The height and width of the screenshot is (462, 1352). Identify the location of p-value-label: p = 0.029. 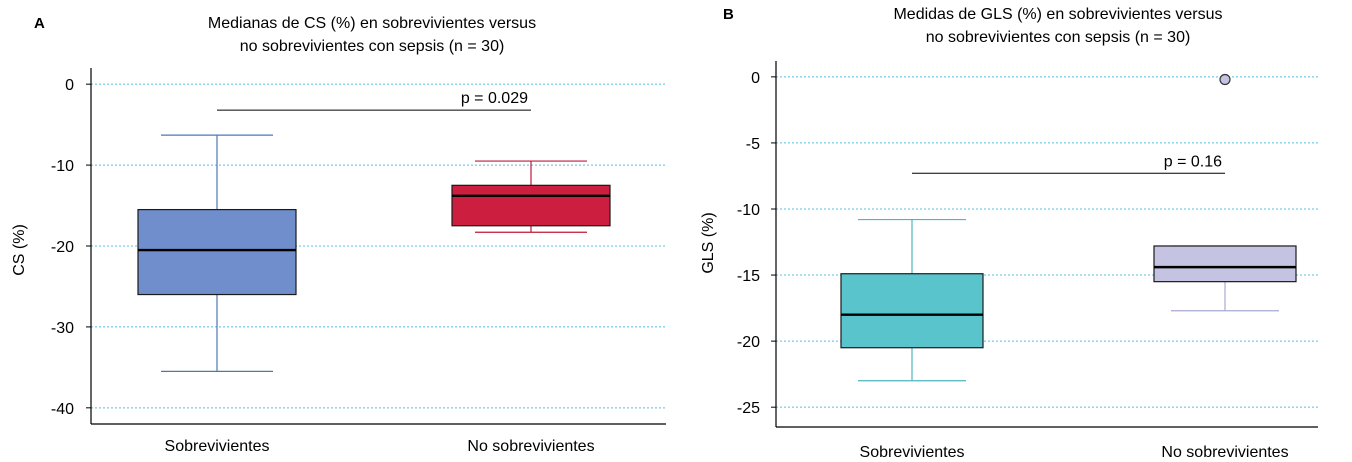
(494, 98).